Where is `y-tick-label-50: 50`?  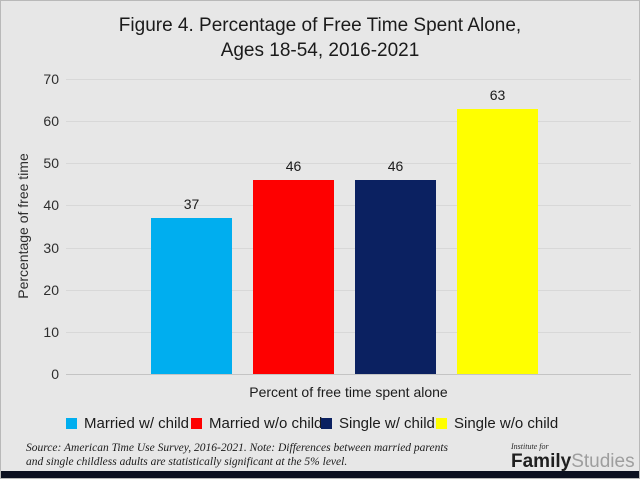 y-tick-label-50: 50 is located at coordinates (51, 163).